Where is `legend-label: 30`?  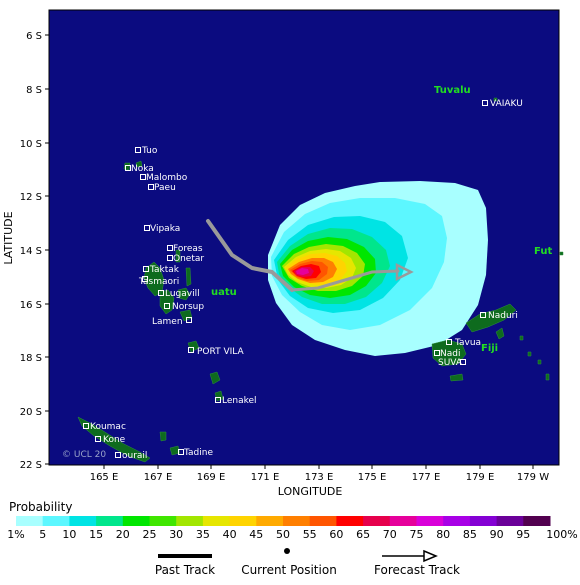 legend-label: 30 is located at coordinates (176, 534).